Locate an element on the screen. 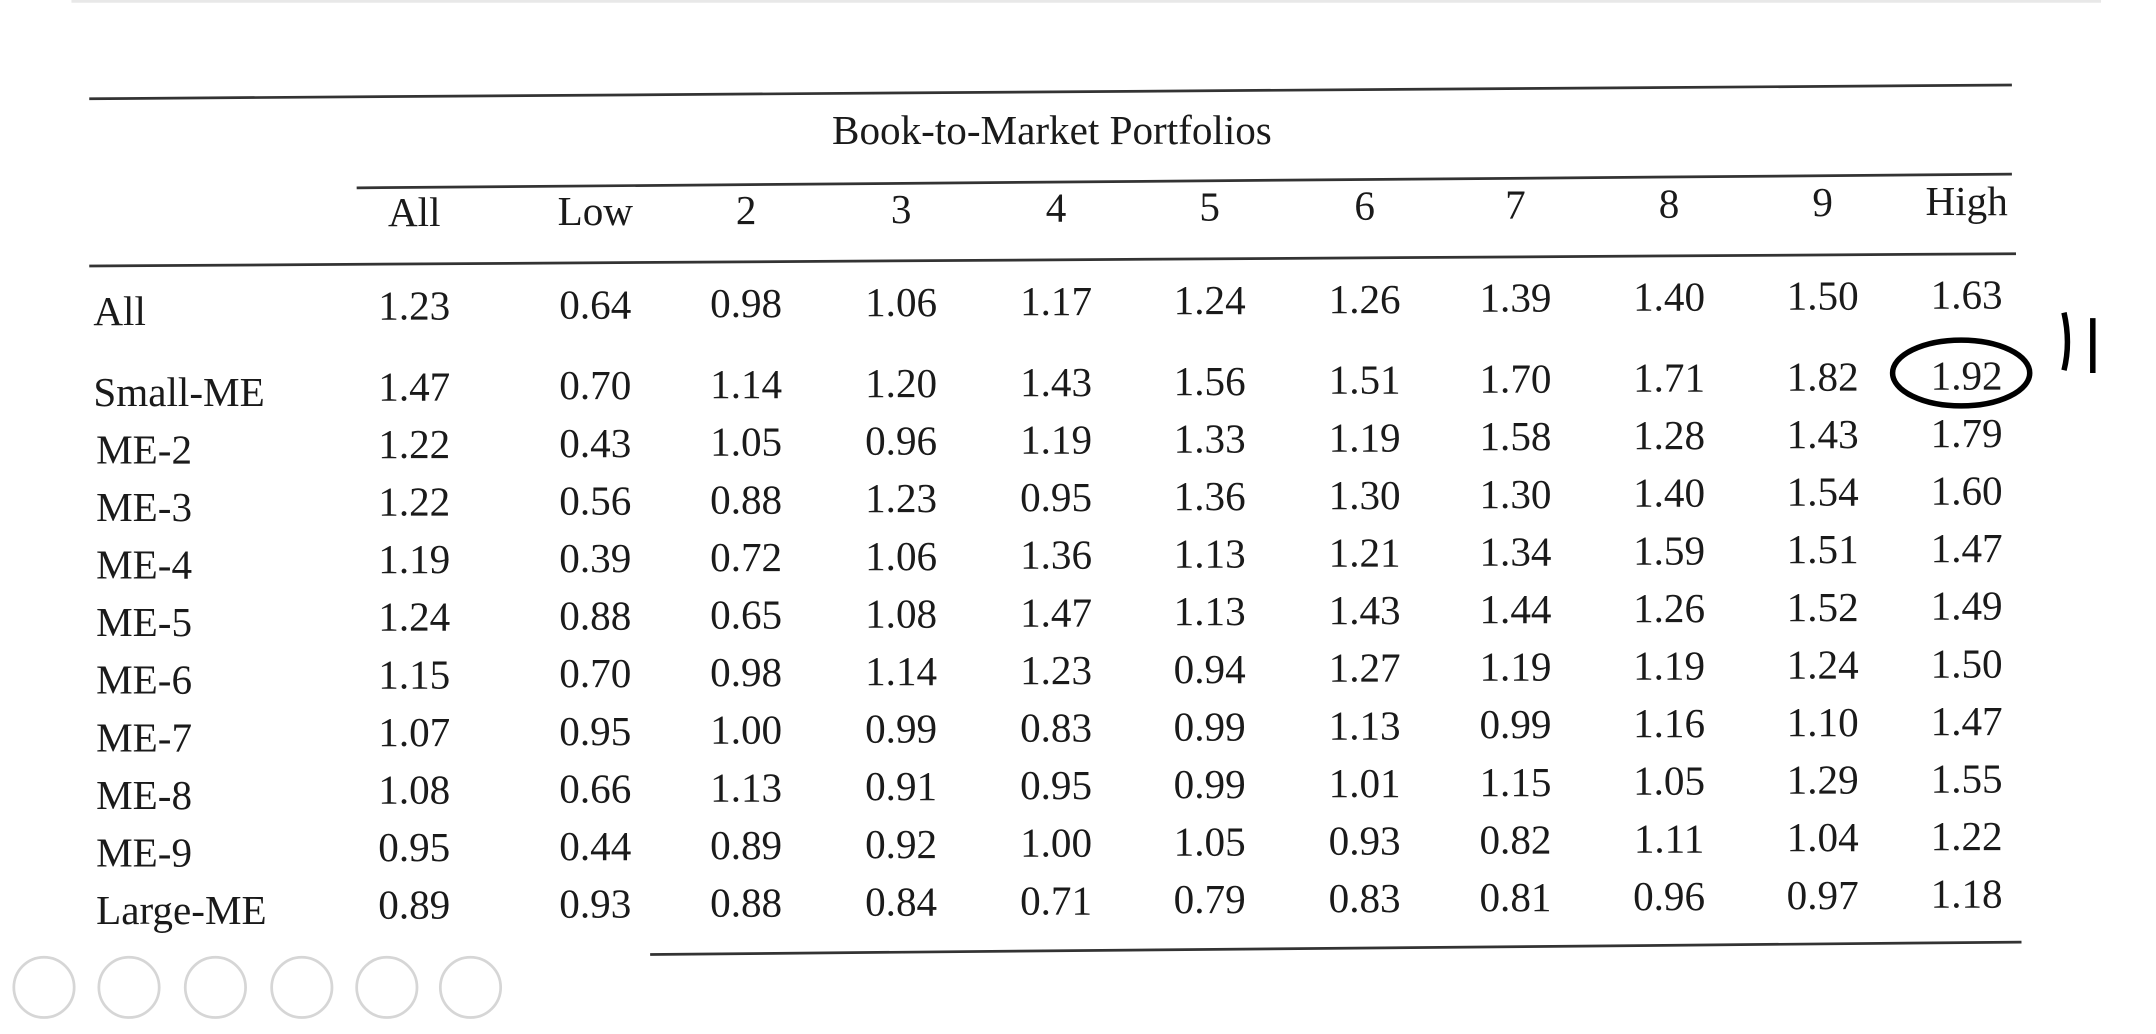 This screenshot has width=2156, height=1034. cell: 1.10 is located at coordinates (1823, 722).